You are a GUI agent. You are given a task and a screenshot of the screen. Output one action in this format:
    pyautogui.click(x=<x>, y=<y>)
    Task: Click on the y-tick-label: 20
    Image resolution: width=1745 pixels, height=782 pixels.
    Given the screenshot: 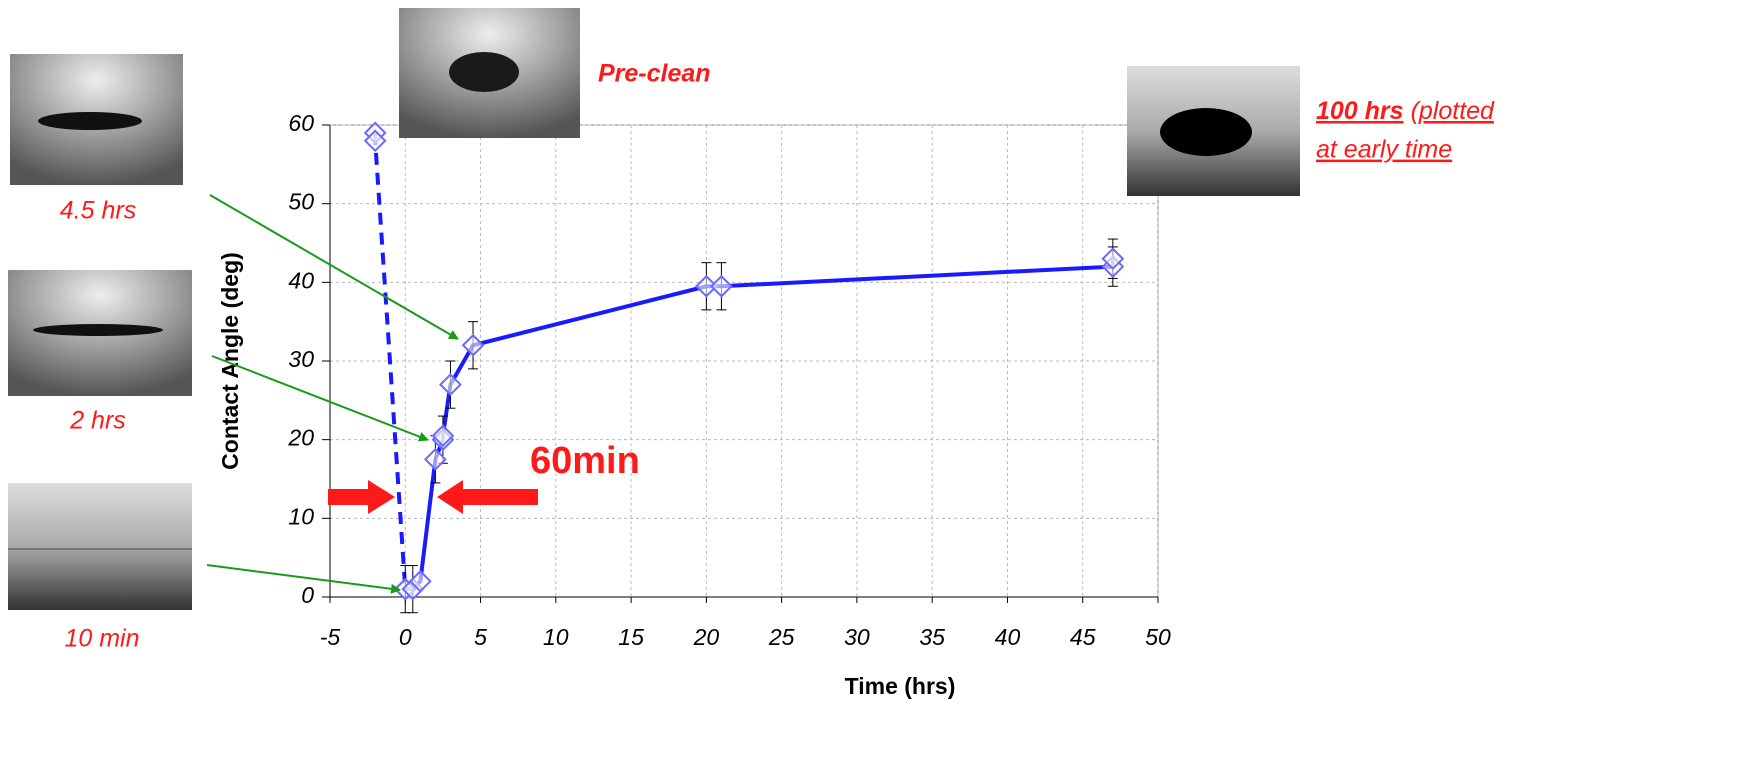 What is the action you would take?
    pyautogui.click(x=300, y=438)
    